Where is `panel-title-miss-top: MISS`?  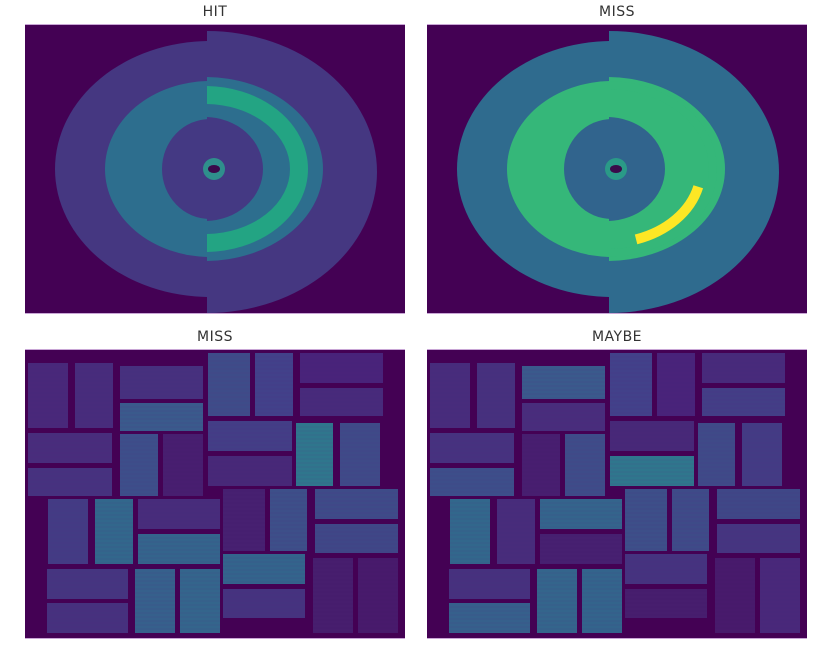 panel-title-miss-top: MISS is located at coordinates (617, 12).